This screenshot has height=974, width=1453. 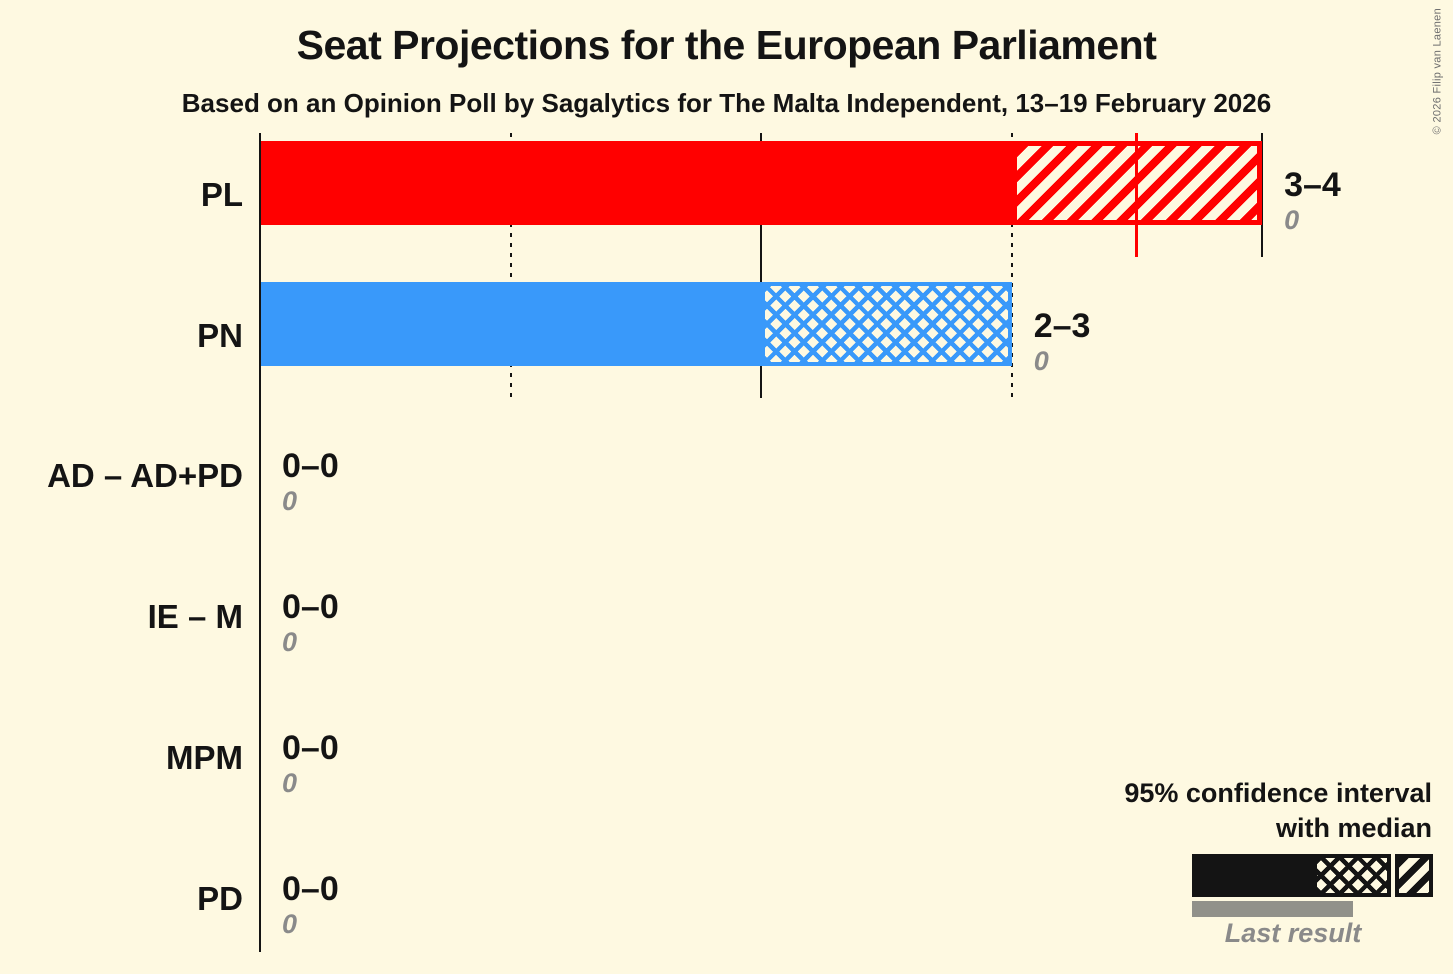 What do you see at coordinates (204, 757) in the screenshot?
I see `party-label: MPM` at bounding box center [204, 757].